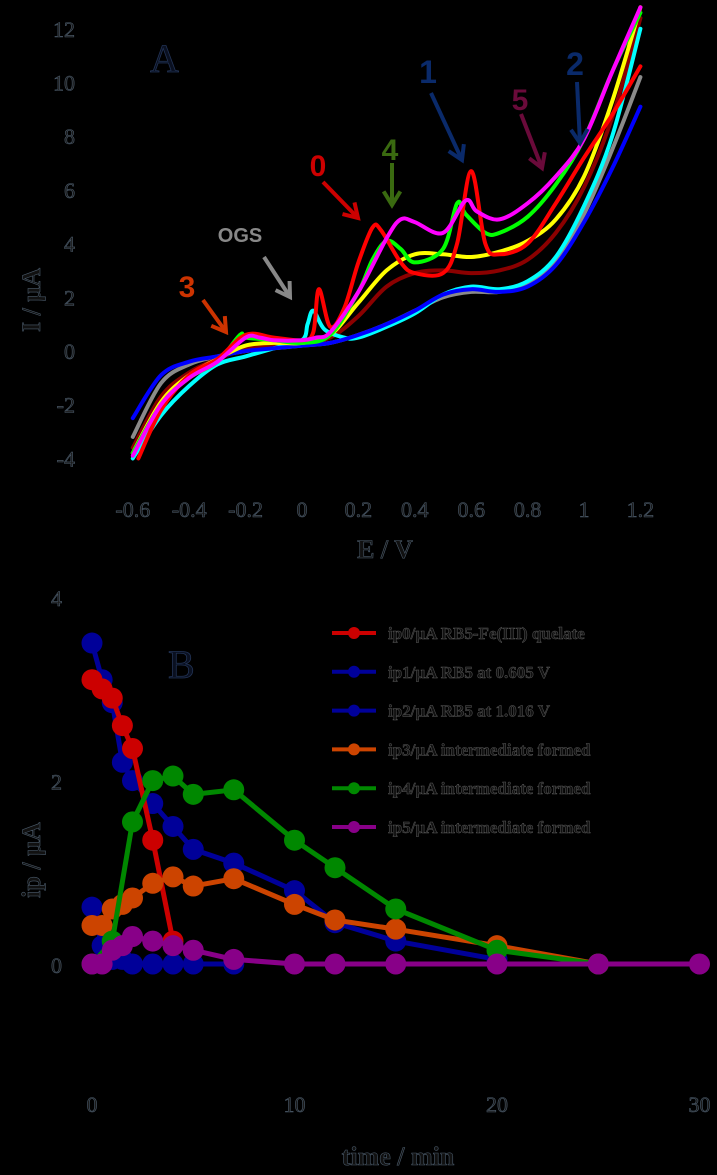  Describe the element at coordinates (164, 58) in the screenshot. I see `panel-label-a: A` at that location.